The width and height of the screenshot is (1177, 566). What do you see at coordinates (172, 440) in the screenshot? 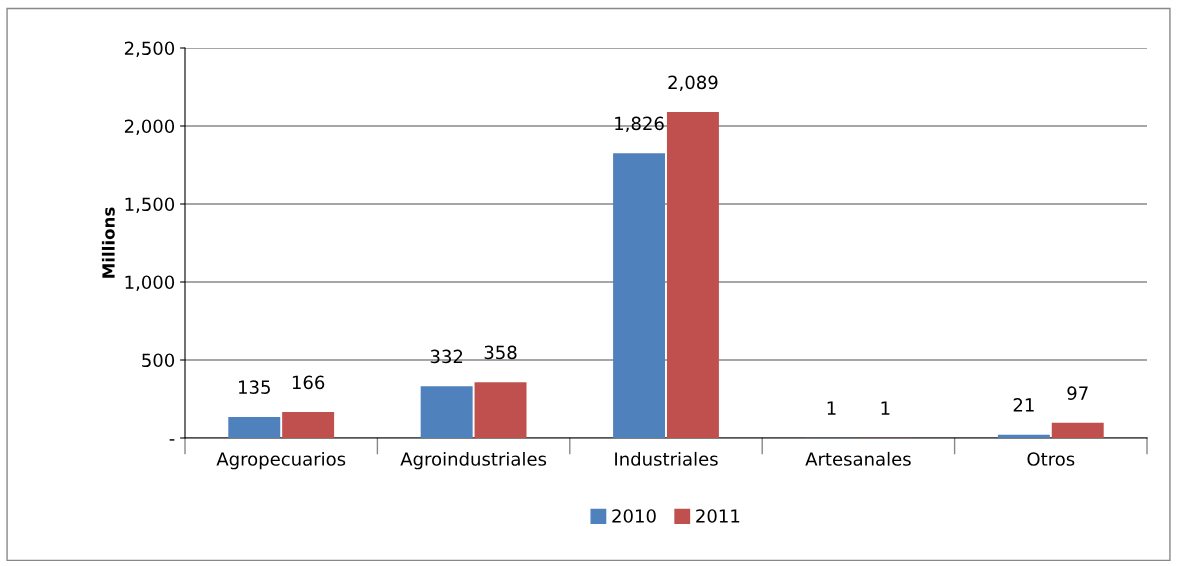
I see `y-tick-label: -` at bounding box center [172, 440].